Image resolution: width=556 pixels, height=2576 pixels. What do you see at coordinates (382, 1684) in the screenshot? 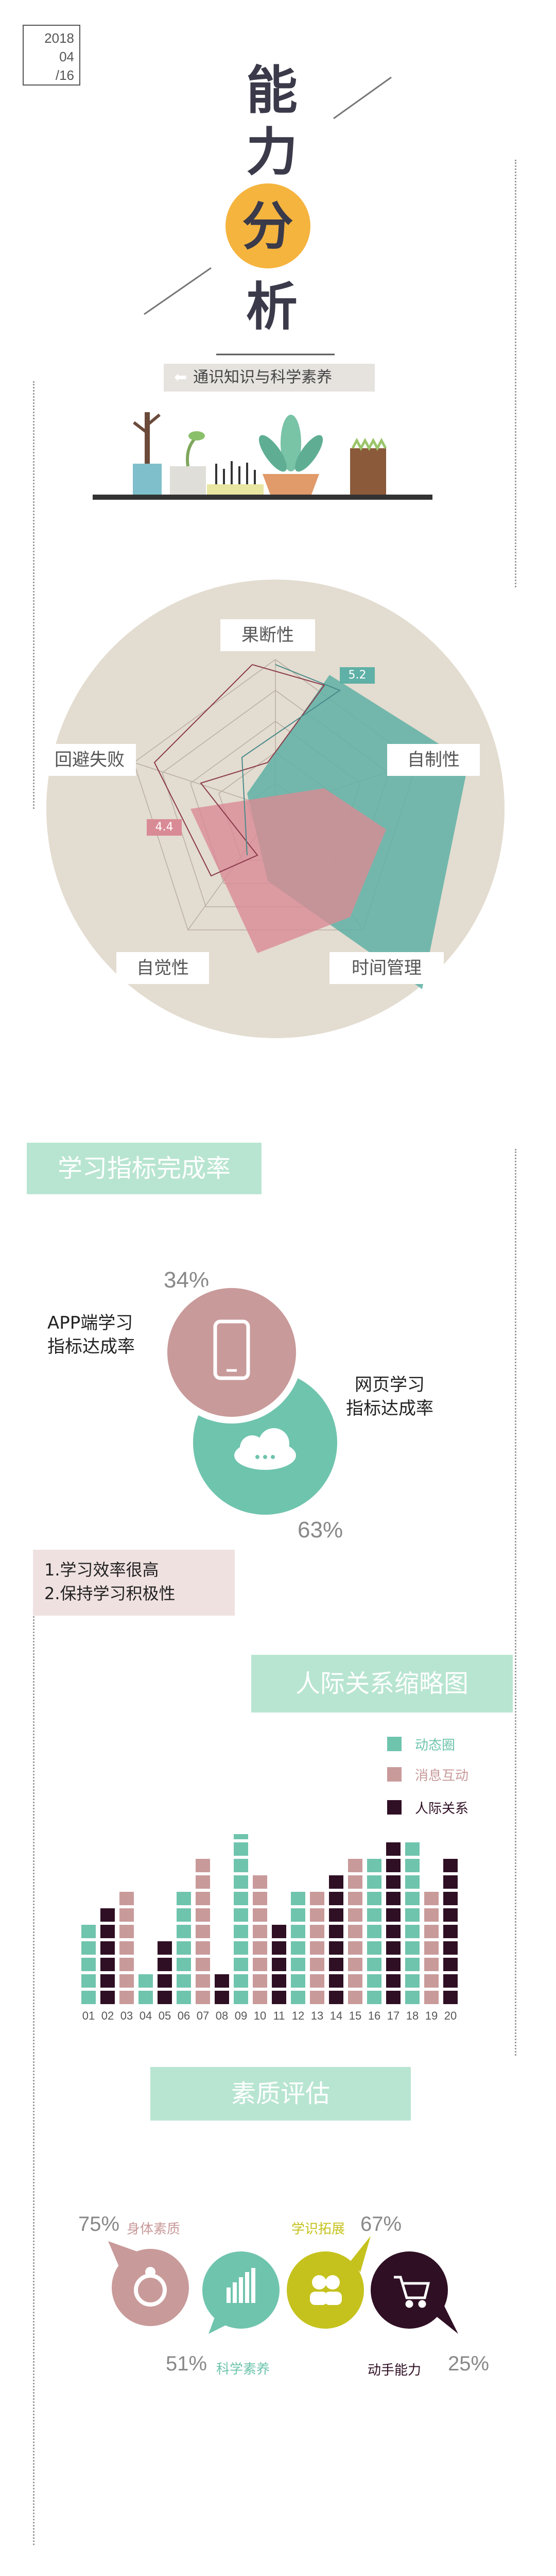
I see `section-tag-relations: 人际关系缩略图` at bounding box center [382, 1684].